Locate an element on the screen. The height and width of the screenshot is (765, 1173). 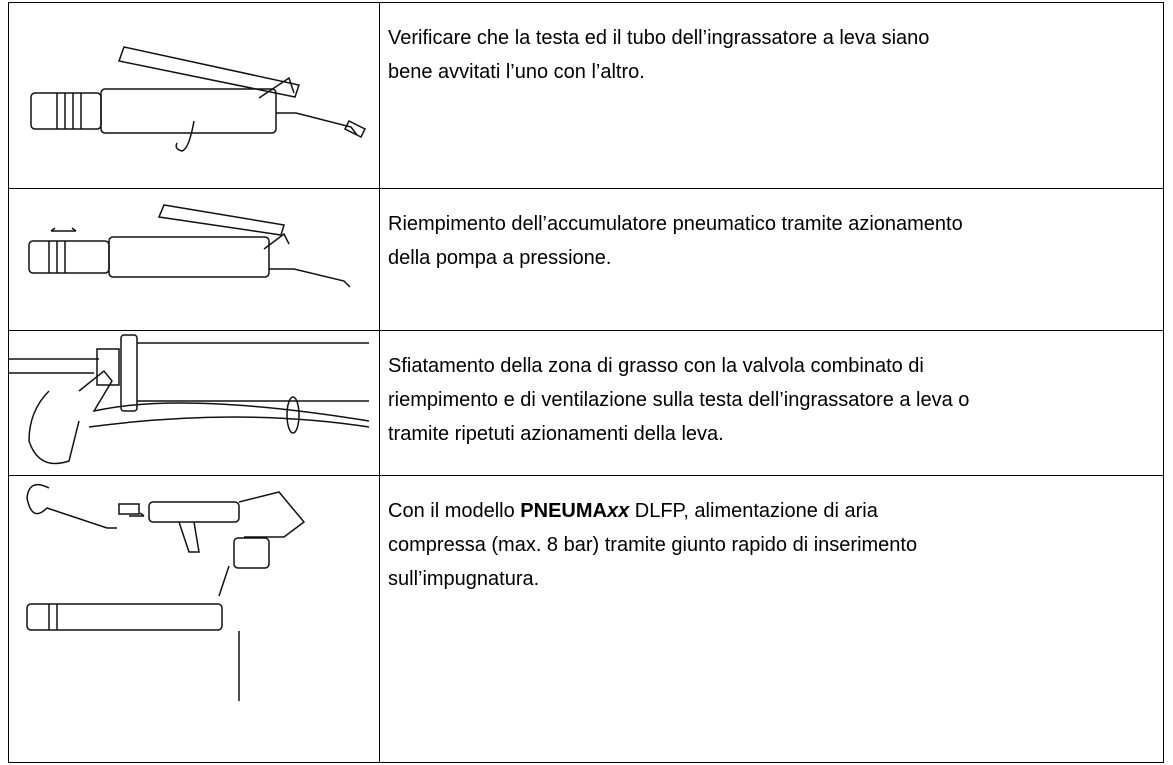
pneumatic-gun-drawing is located at coordinates (166, 592).